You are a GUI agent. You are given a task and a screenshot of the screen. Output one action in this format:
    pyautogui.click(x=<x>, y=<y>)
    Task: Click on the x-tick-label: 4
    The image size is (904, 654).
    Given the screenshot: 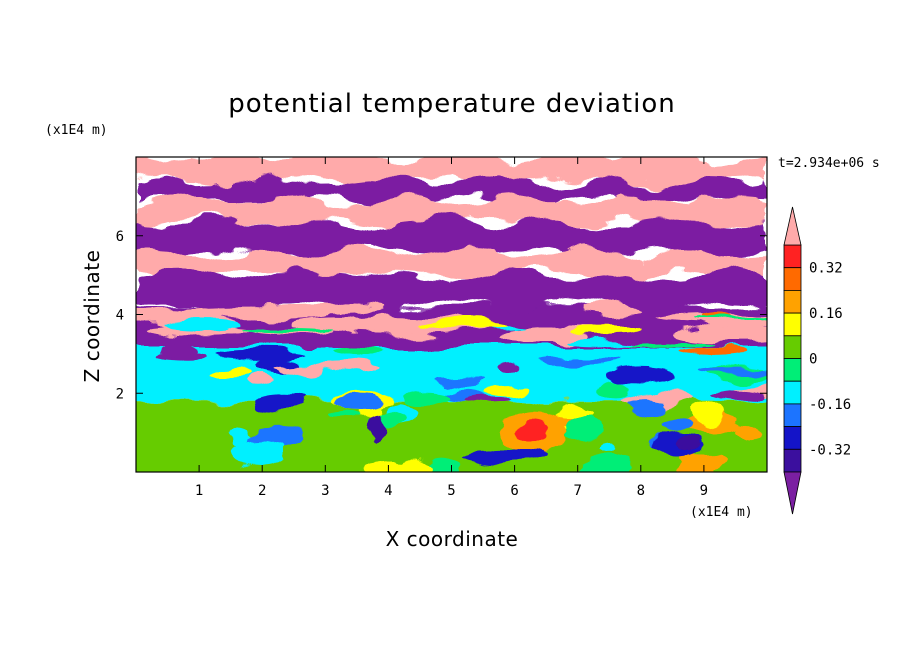 What is the action you would take?
    pyautogui.click(x=388, y=491)
    